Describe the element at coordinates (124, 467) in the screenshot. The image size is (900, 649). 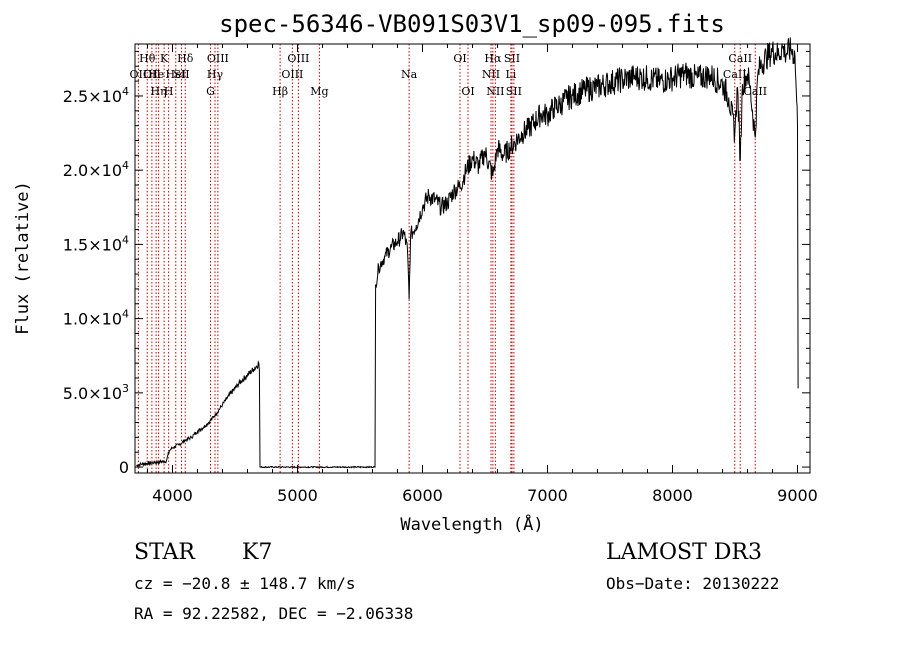
I see `y-tick-label: 0` at that location.